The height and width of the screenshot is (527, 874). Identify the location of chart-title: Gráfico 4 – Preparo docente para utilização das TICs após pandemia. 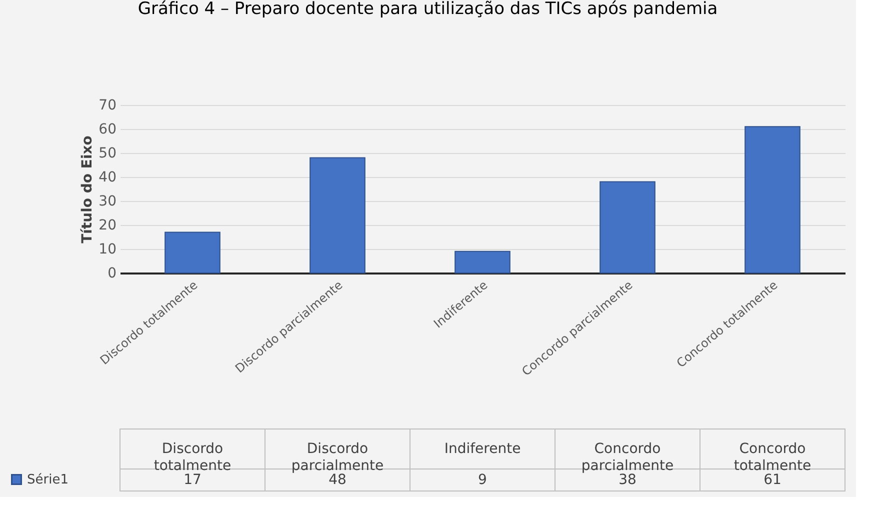
(428, 9).